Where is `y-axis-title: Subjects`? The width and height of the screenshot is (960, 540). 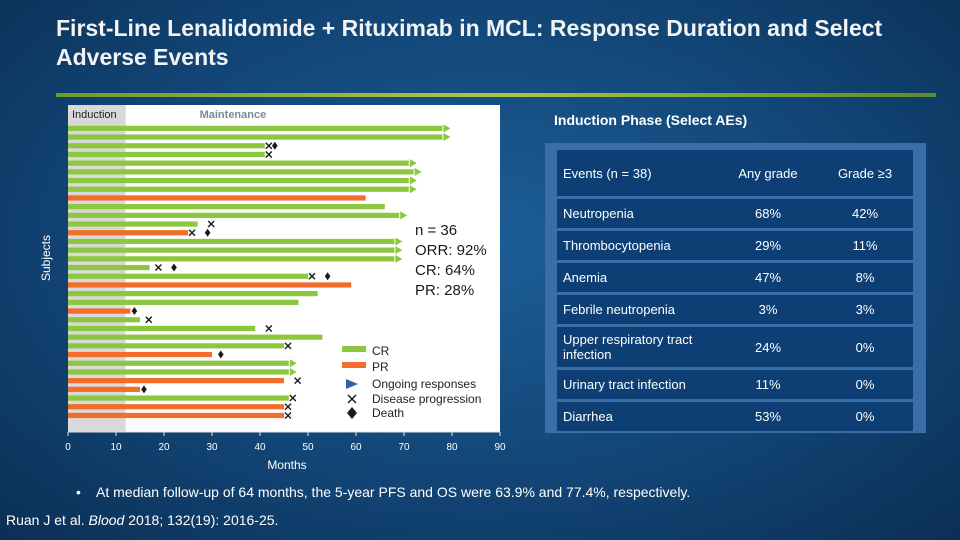
y-axis-title: Subjects is located at coordinates (46, 258).